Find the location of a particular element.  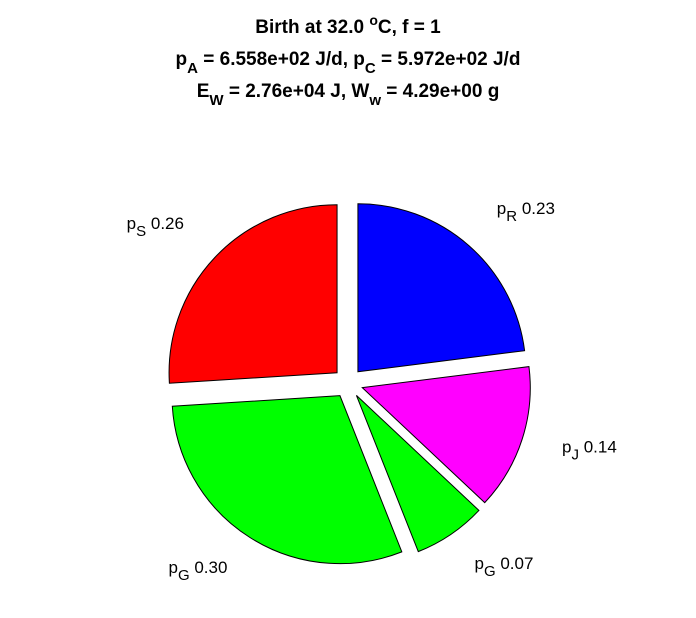

slice-label: pG 0.07 is located at coordinates (503, 567).